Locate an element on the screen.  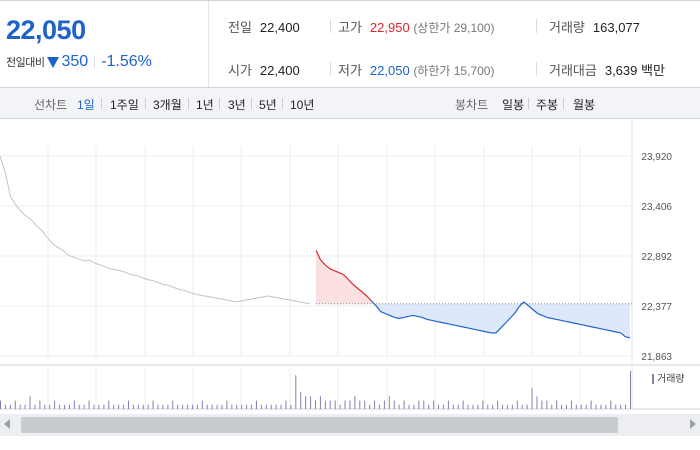
tab-5-years: 5년 is located at coordinates (268, 105).